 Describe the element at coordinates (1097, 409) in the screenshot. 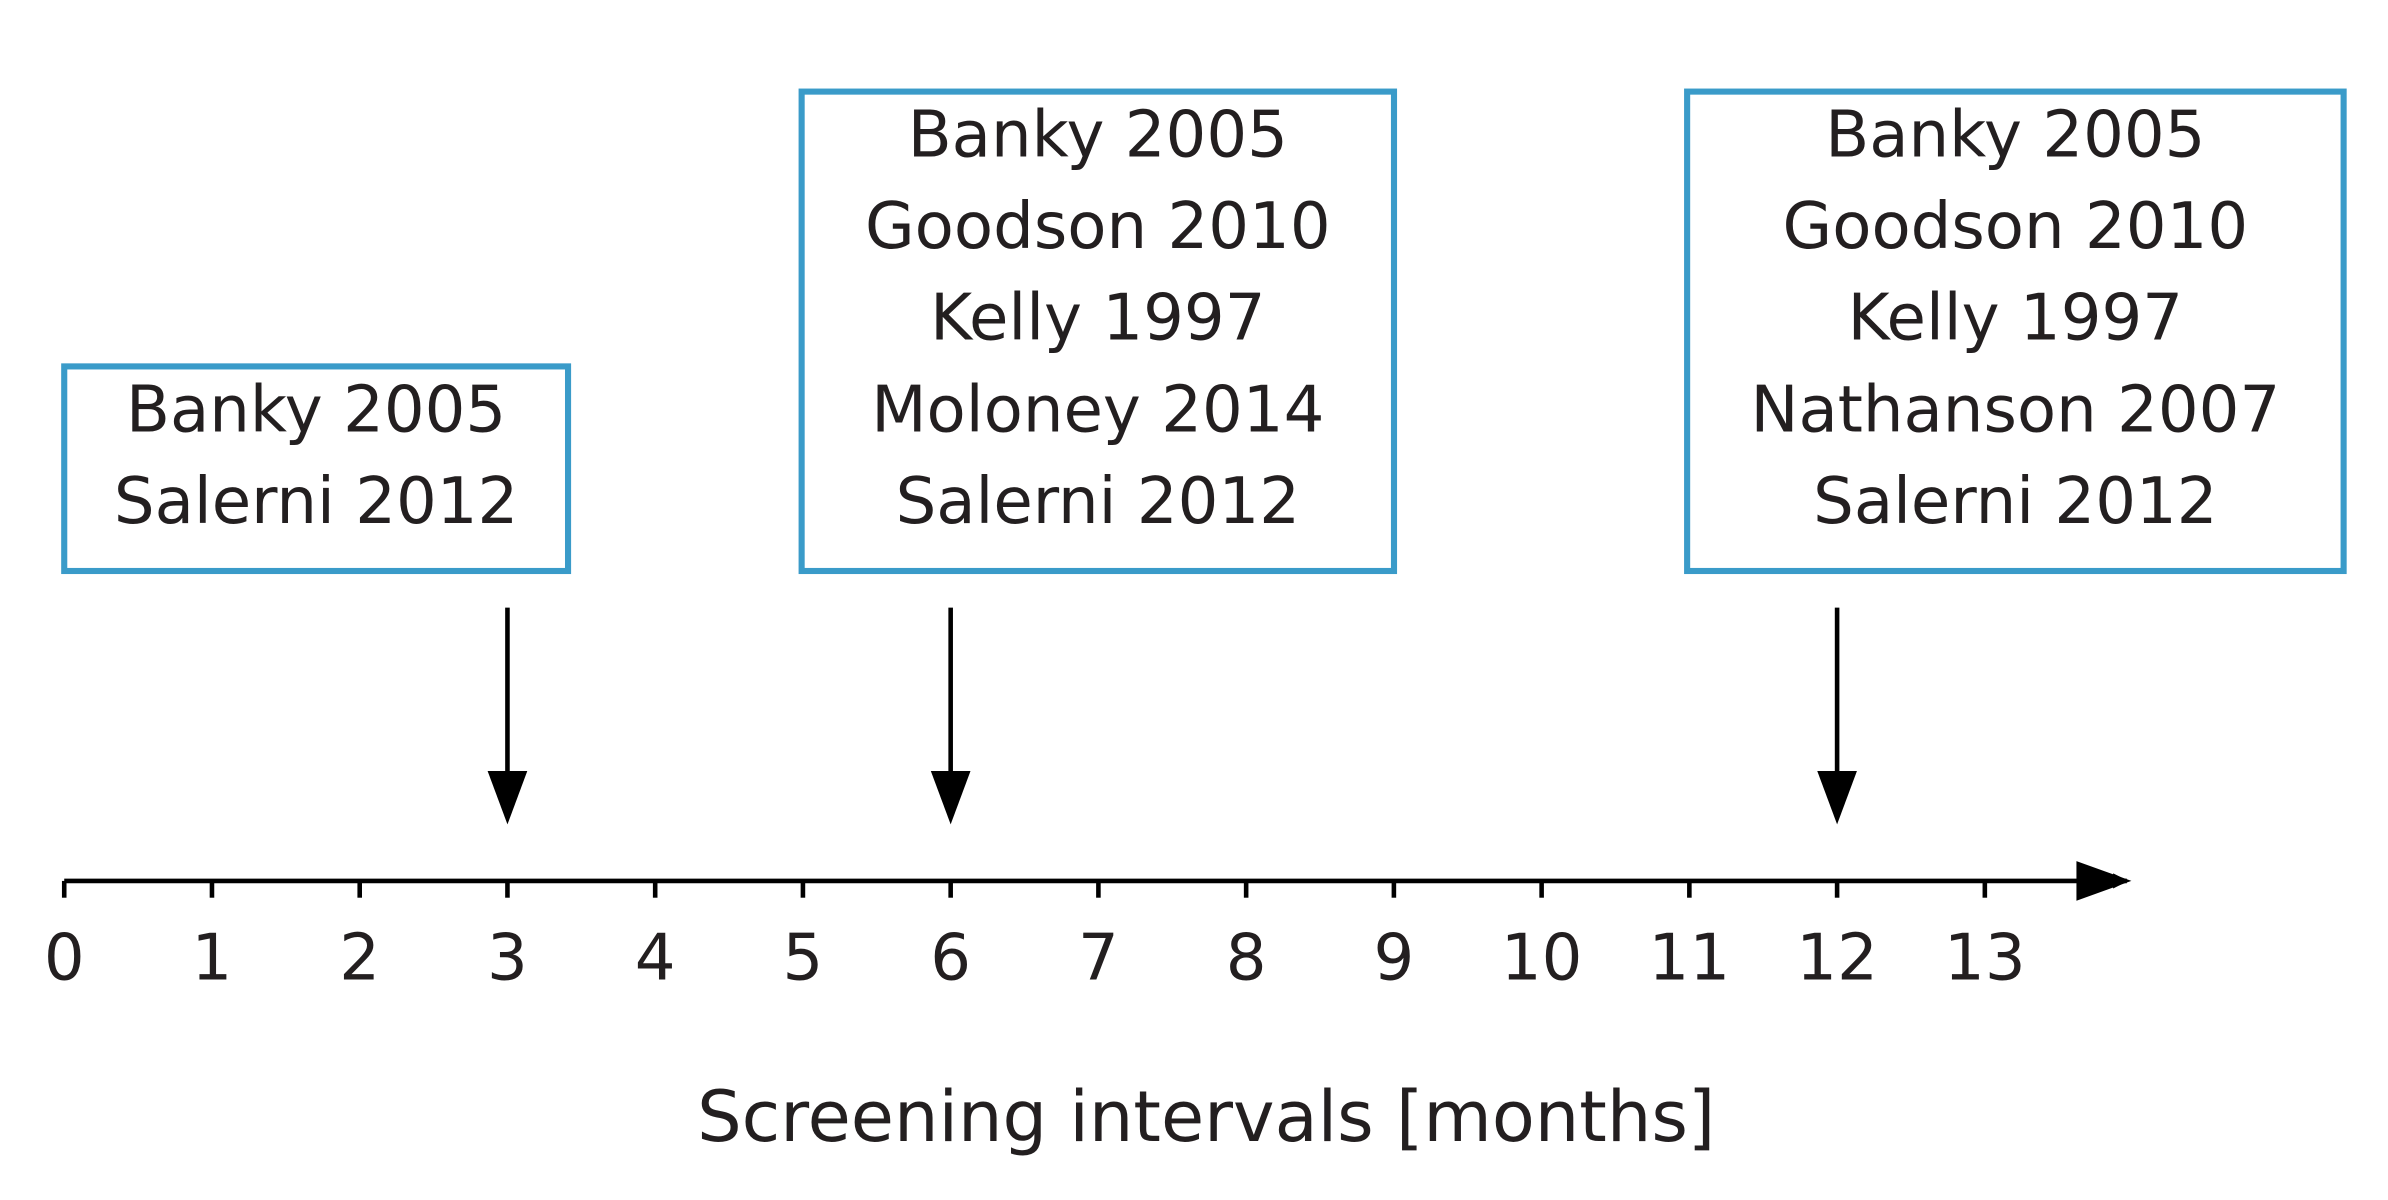

I see `study-label: Moloney 2014` at that location.